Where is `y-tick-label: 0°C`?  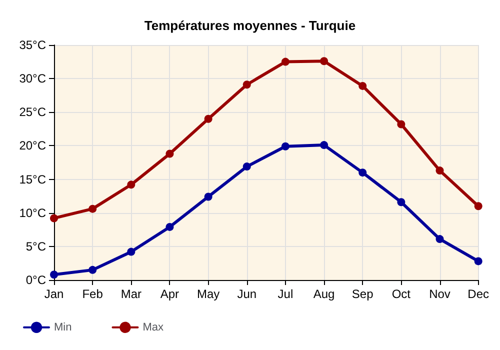
y-tick-label: 0°C is located at coordinates (36, 280).